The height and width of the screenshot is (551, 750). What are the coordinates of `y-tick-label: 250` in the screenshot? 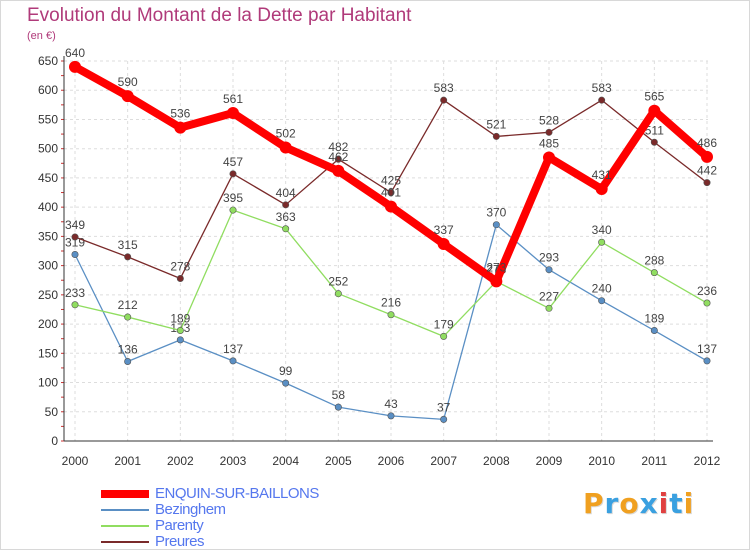 It's located at (48, 295).